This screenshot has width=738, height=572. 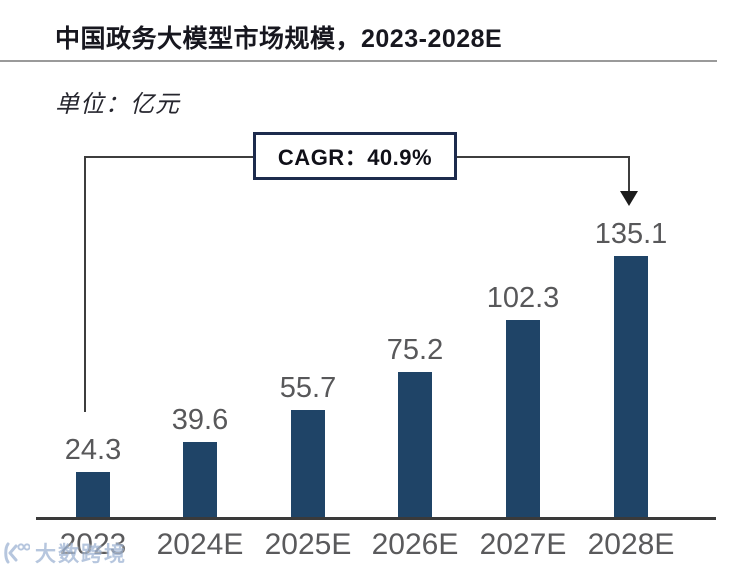 I want to click on x-axis-tick-label: 2028E, so click(x=631, y=544).